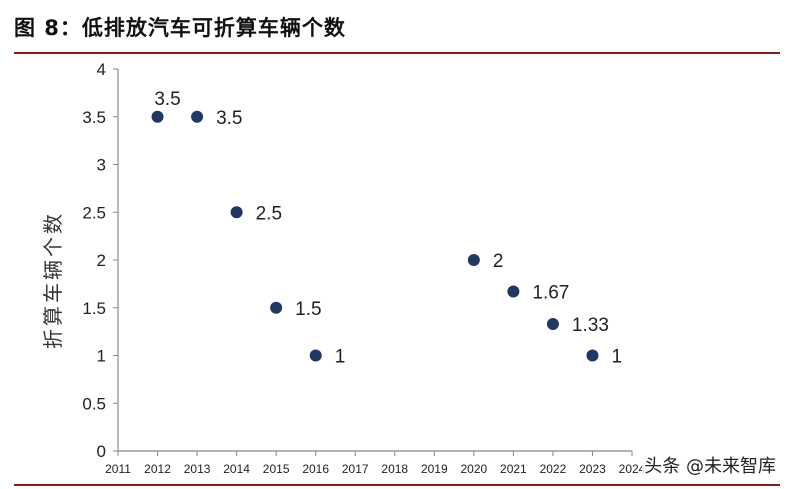 This screenshot has width=794, height=489. What do you see at coordinates (101, 451) in the screenshot?
I see `y-tick-label: 0` at bounding box center [101, 451].